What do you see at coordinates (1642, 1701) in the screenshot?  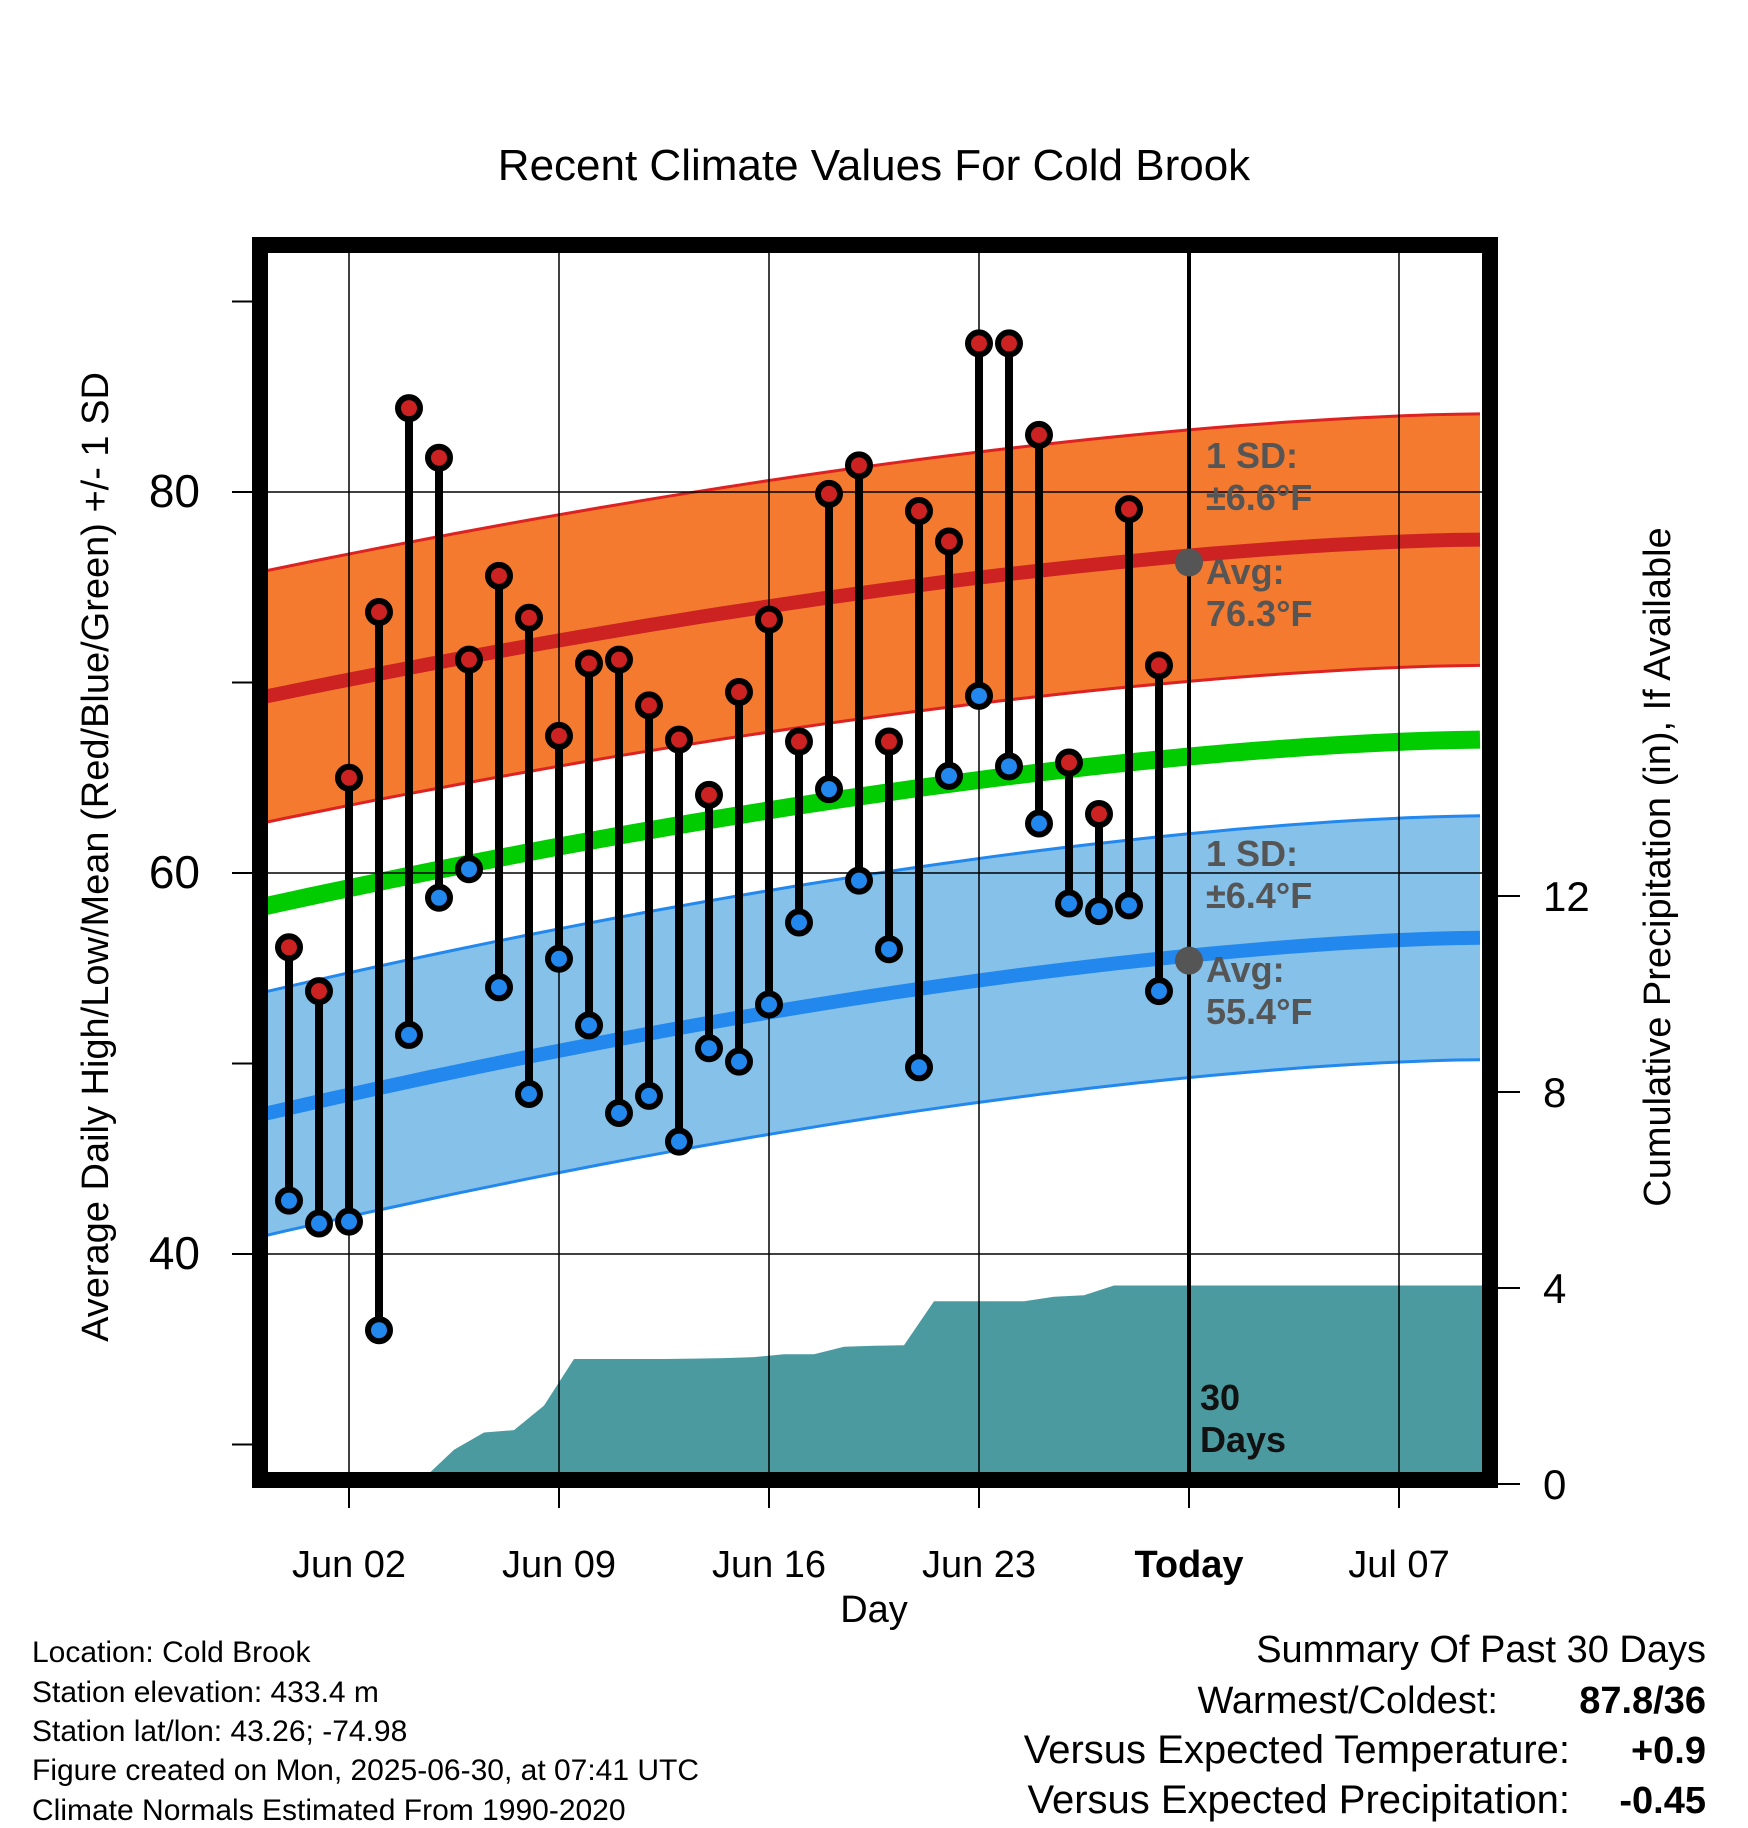 I see `summary-warm-value: 87.8/36` at bounding box center [1642, 1701].